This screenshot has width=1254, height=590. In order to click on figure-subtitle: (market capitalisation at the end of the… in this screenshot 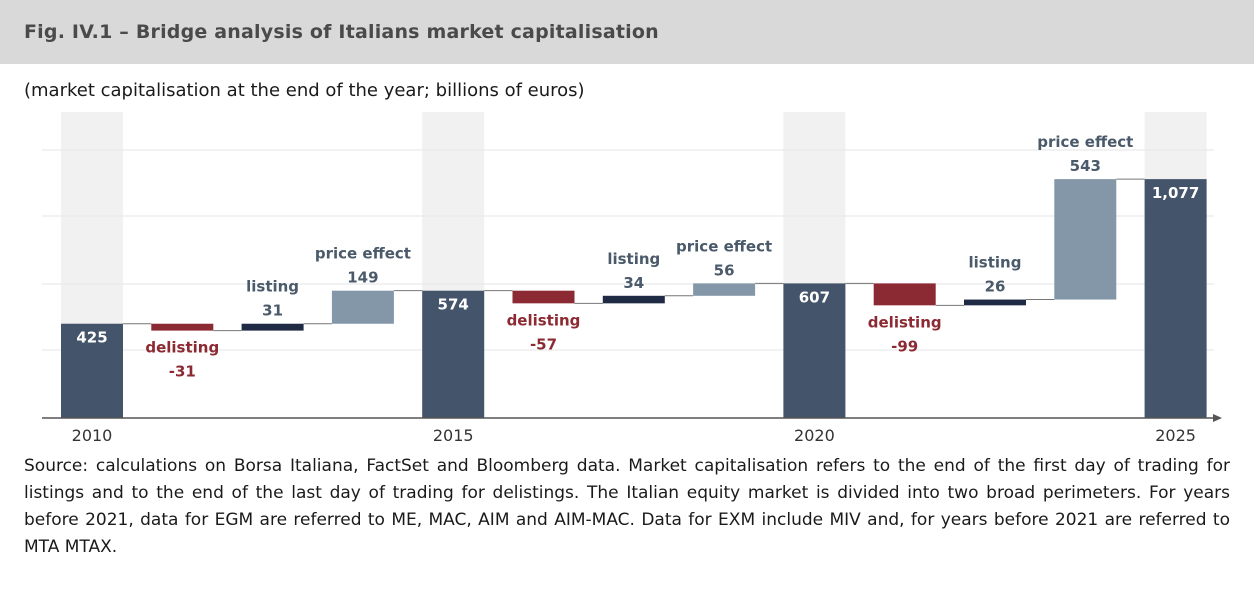, I will do `click(304, 90)`.